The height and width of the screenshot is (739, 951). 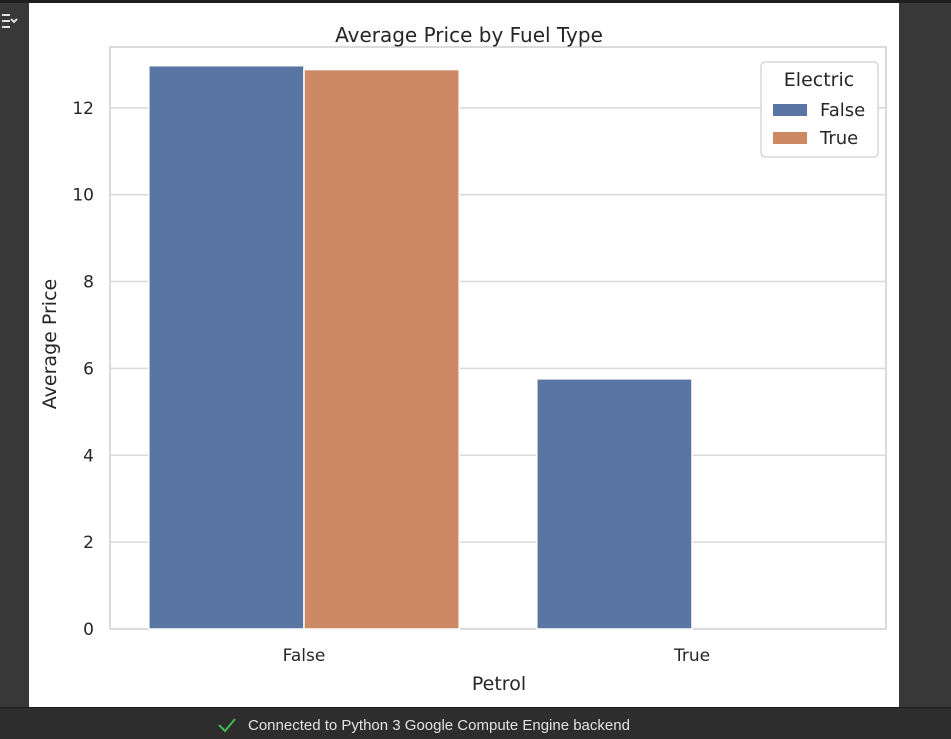 What do you see at coordinates (83, 196) in the screenshot?
I see `y-tick-label: 10` at bounding box center [83, 196].